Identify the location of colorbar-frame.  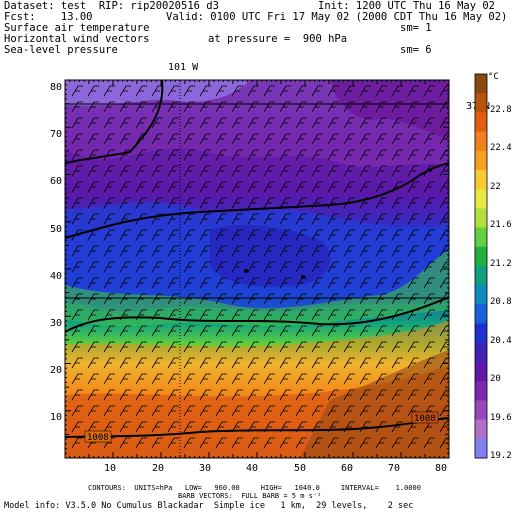
(481, 266).